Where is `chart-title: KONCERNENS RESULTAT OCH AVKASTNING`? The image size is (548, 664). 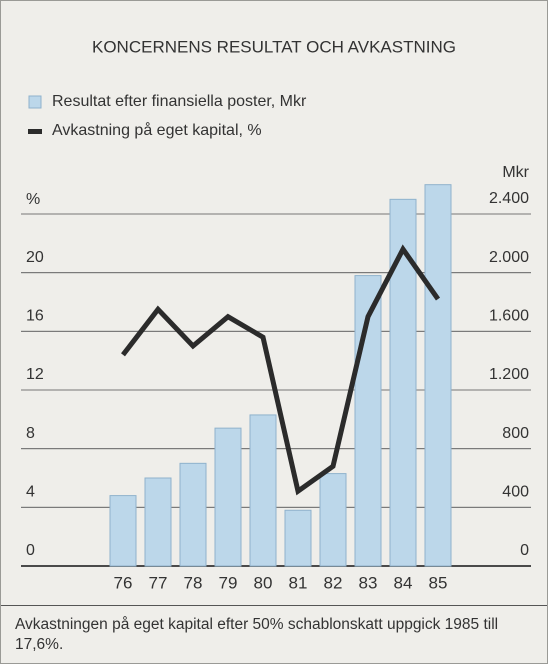
chart-title: KONCERNENS RESULTAT OCH AVKASTNING is located at coordinates (274, 46).